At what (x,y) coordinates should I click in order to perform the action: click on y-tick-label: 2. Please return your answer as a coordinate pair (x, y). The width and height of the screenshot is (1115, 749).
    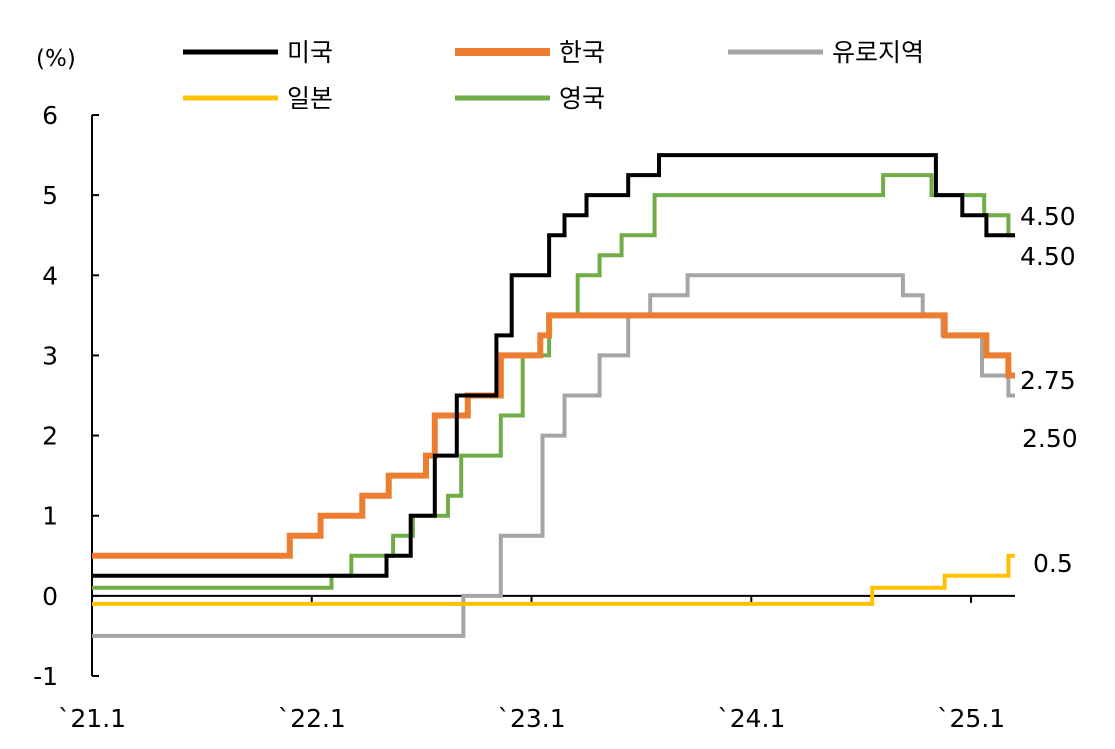
    Looking at the image, I should click on (50, 436).